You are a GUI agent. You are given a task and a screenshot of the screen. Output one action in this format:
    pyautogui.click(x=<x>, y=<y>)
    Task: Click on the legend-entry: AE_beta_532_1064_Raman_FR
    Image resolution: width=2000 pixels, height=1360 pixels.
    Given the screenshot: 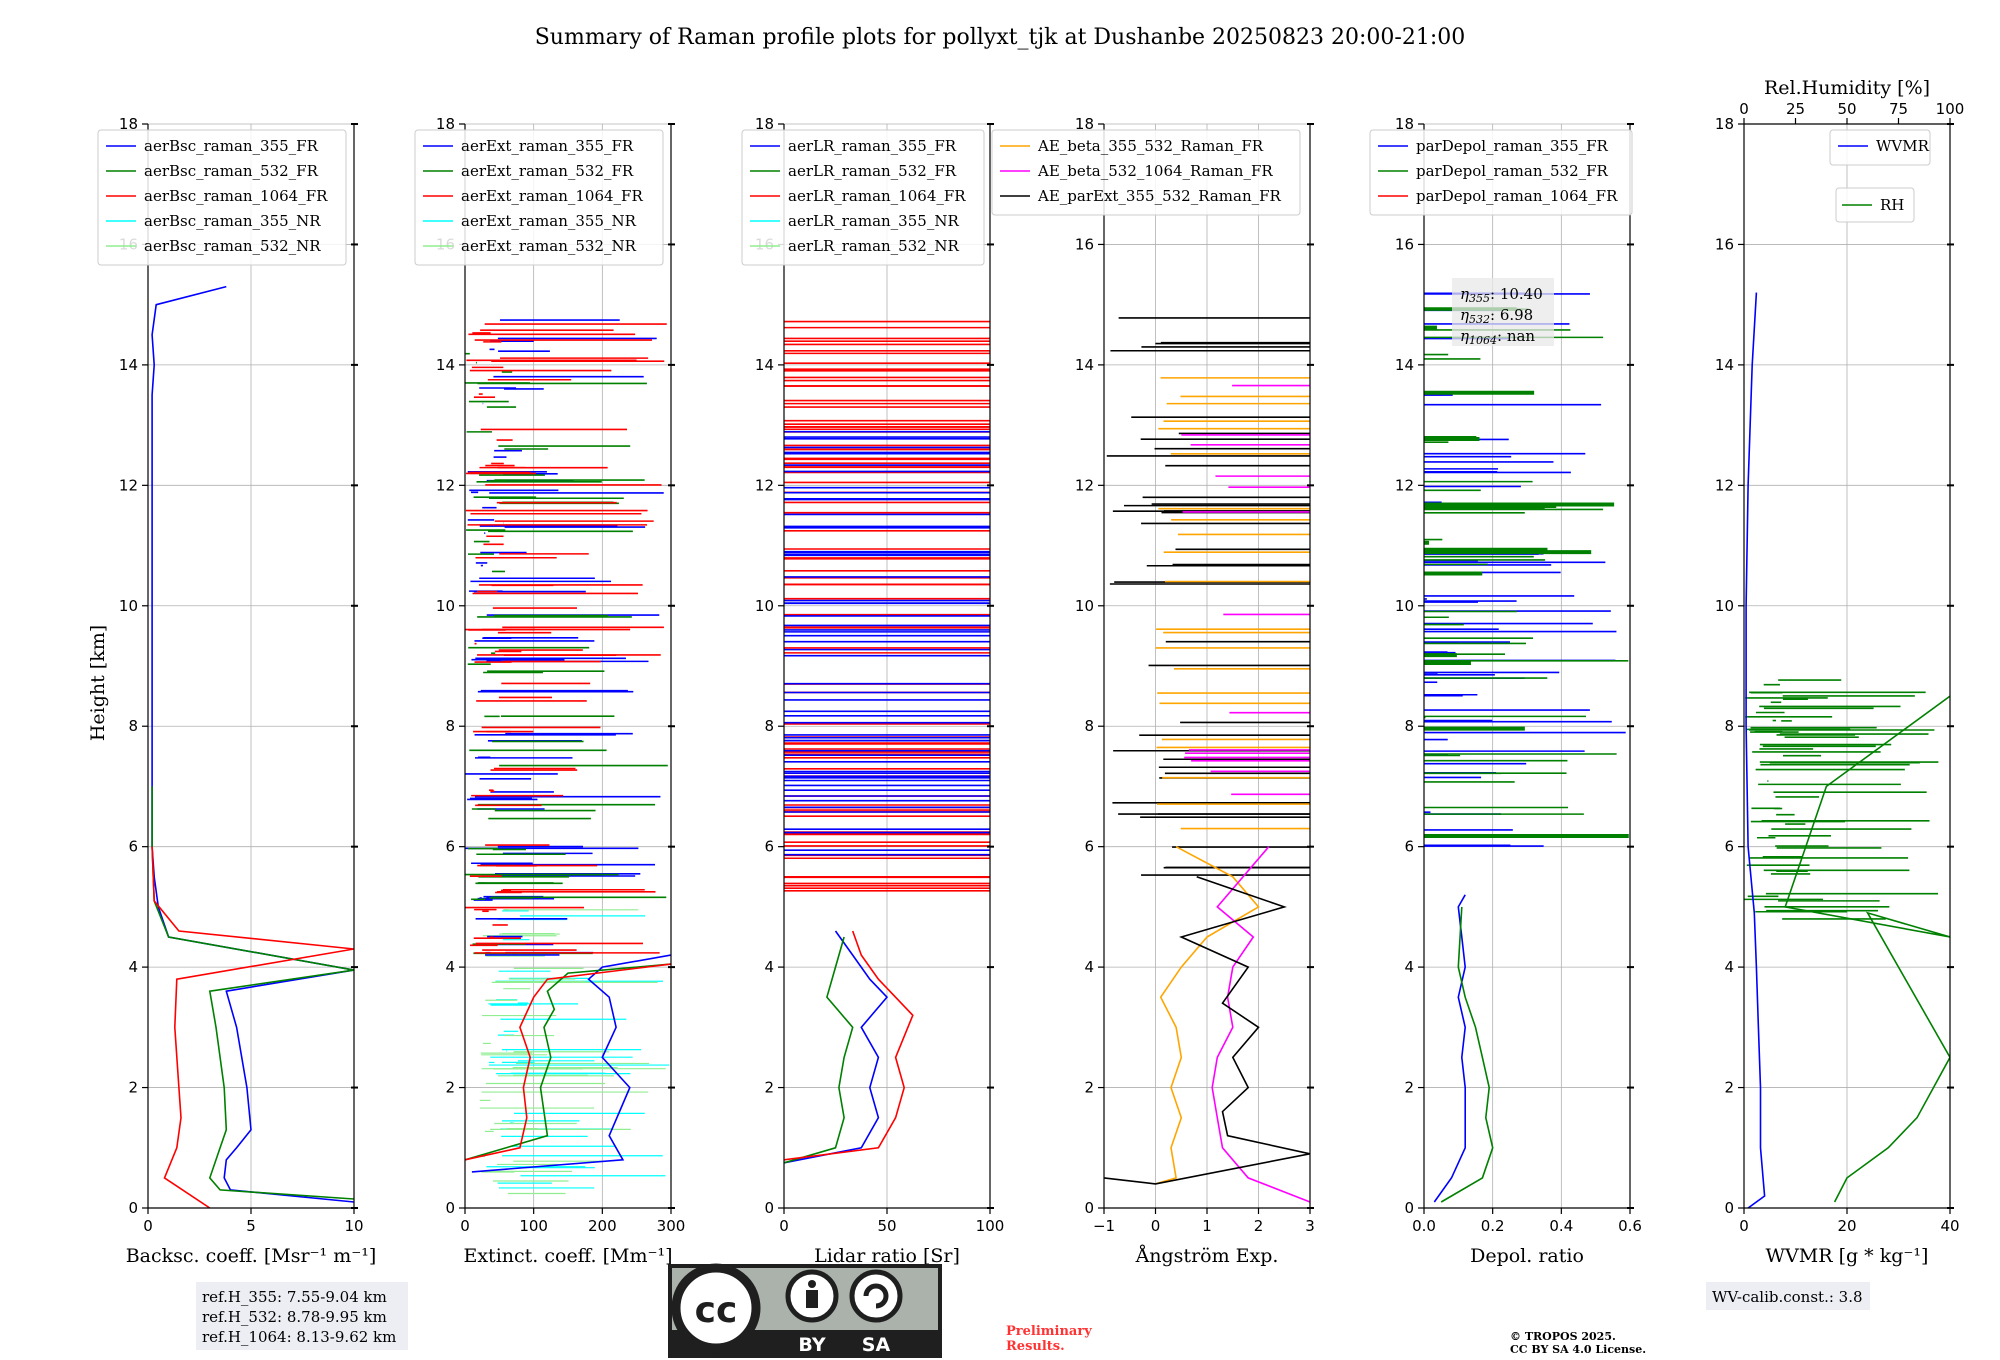 What is the action you would take?
    pyautogui.click(x=1155, y=171)
    